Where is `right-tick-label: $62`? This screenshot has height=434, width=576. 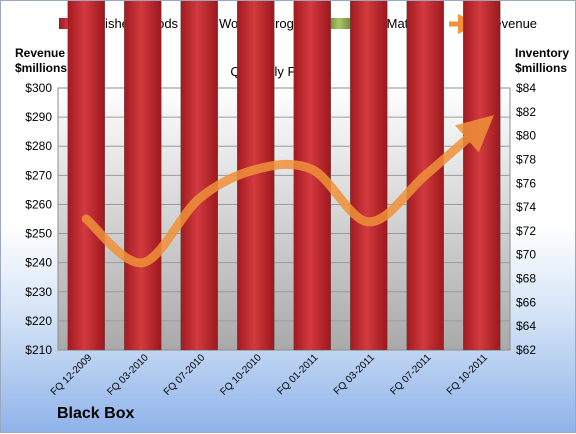 right-tick-label: $62 is located at coordinates (526, 350).